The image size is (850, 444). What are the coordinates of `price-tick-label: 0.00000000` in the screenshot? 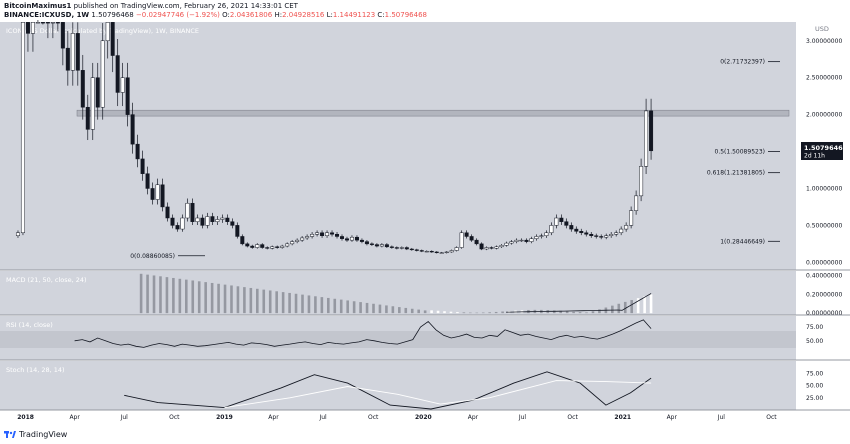 It's located at (824, 262).